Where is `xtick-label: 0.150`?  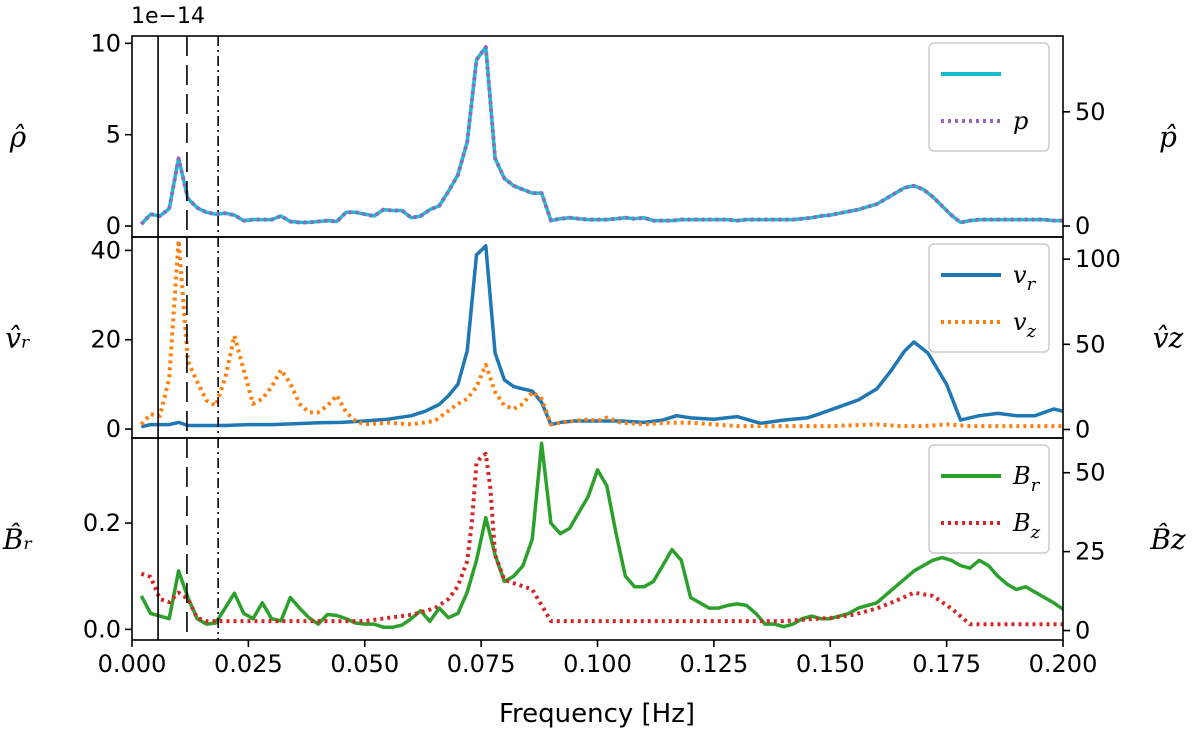
xtick-label: 0.150 is located at coordinates (830, 664).